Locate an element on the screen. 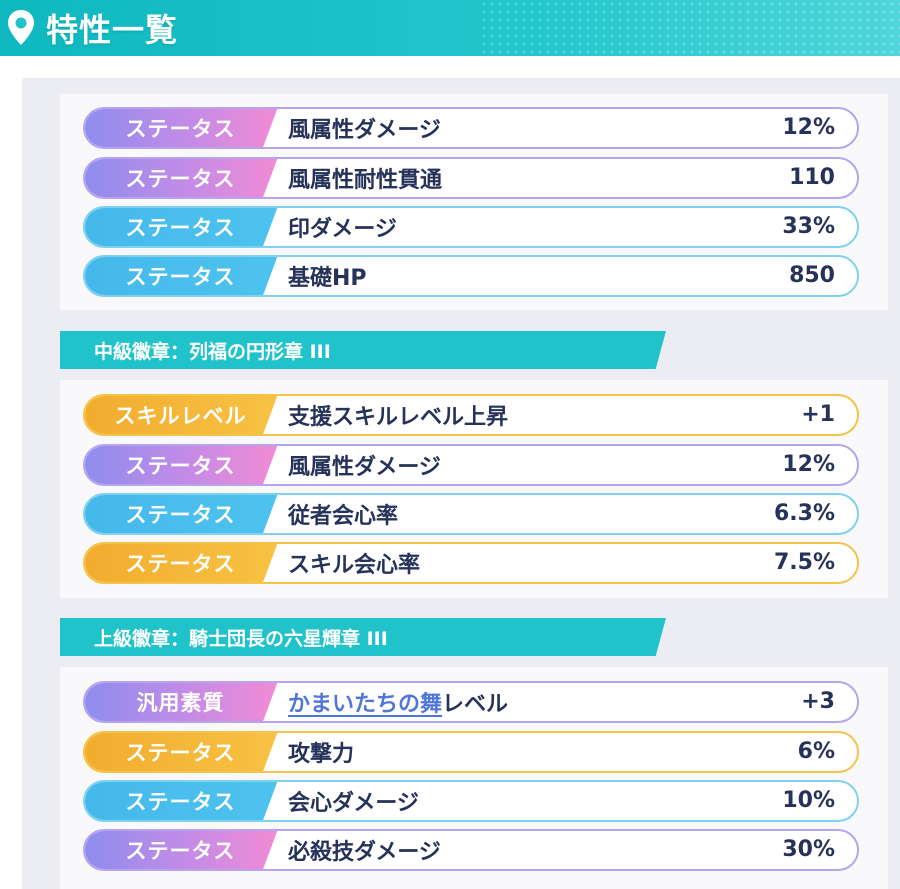 This screenshot has width=900, height=889. trait-row: ステータス 印ダメージ 33% is located at coordinates (471, 227).